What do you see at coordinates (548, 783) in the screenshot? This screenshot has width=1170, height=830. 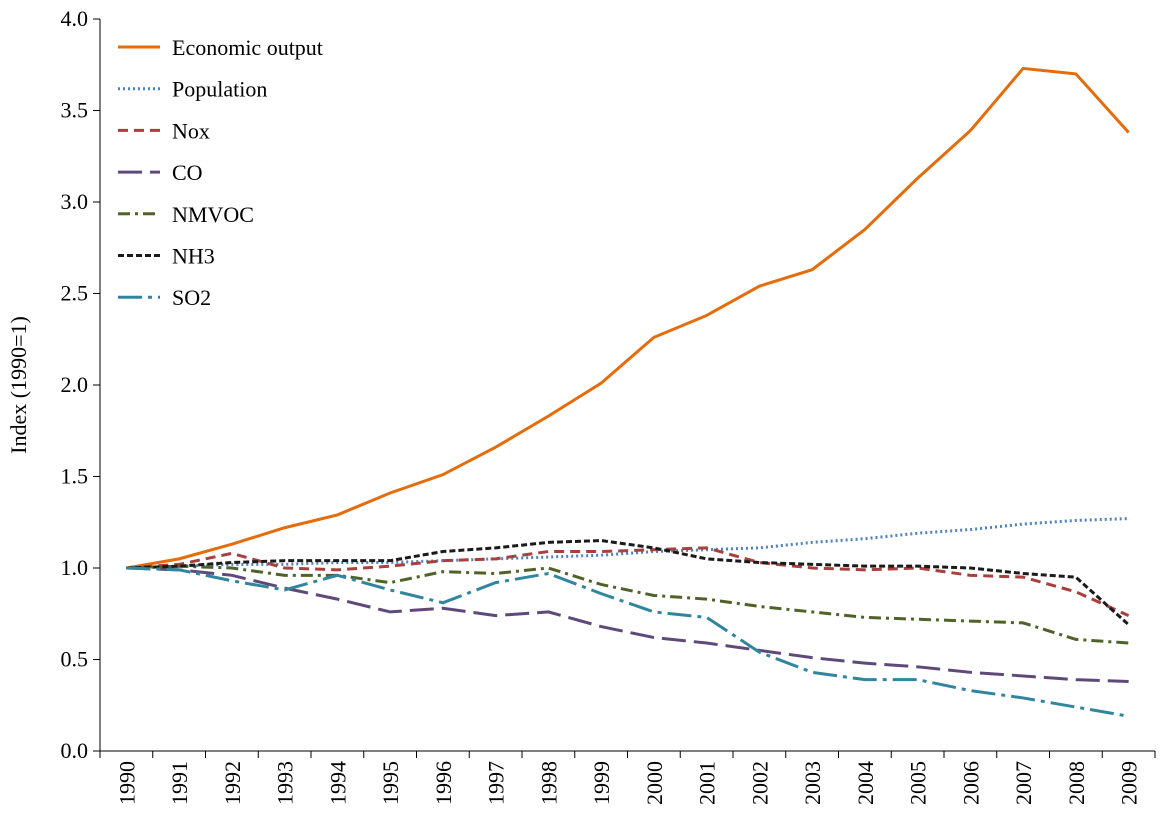 I see `x-tick-label: 1998` at bounding box center [548, 783].